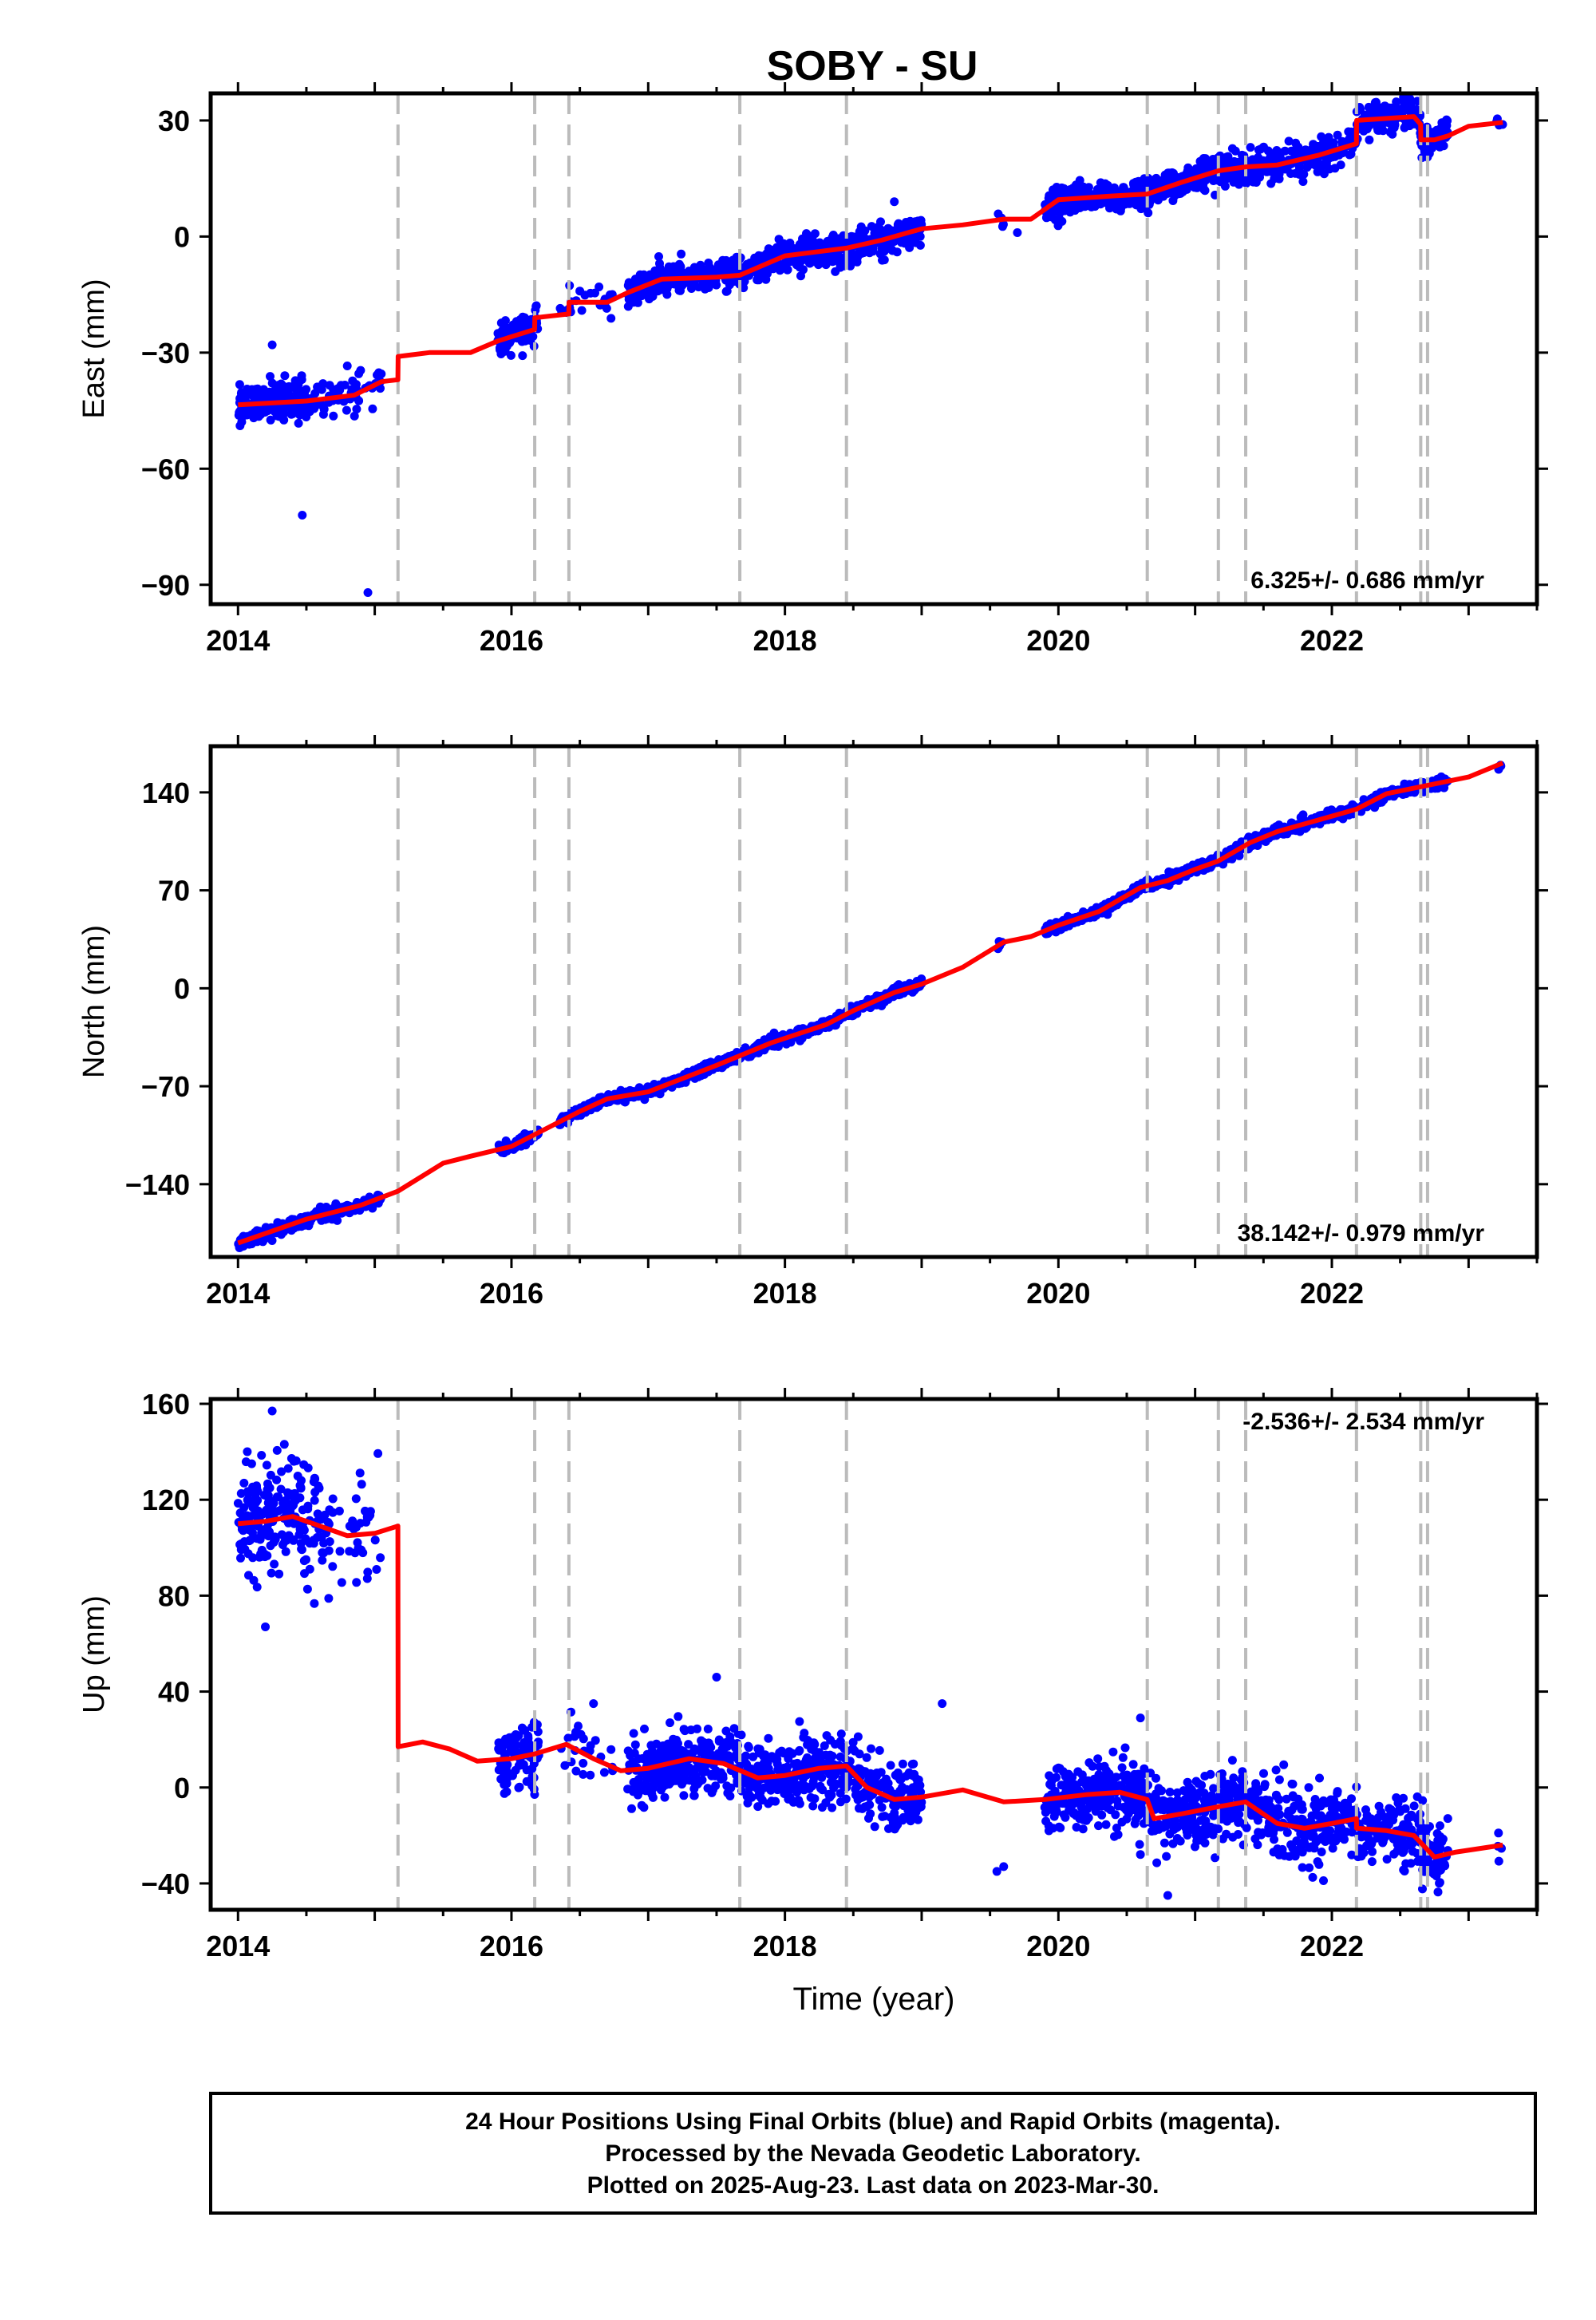 The image size is (1596, 2320). I want to click on y-axis-label-east: East (mm), so click(94, 348).